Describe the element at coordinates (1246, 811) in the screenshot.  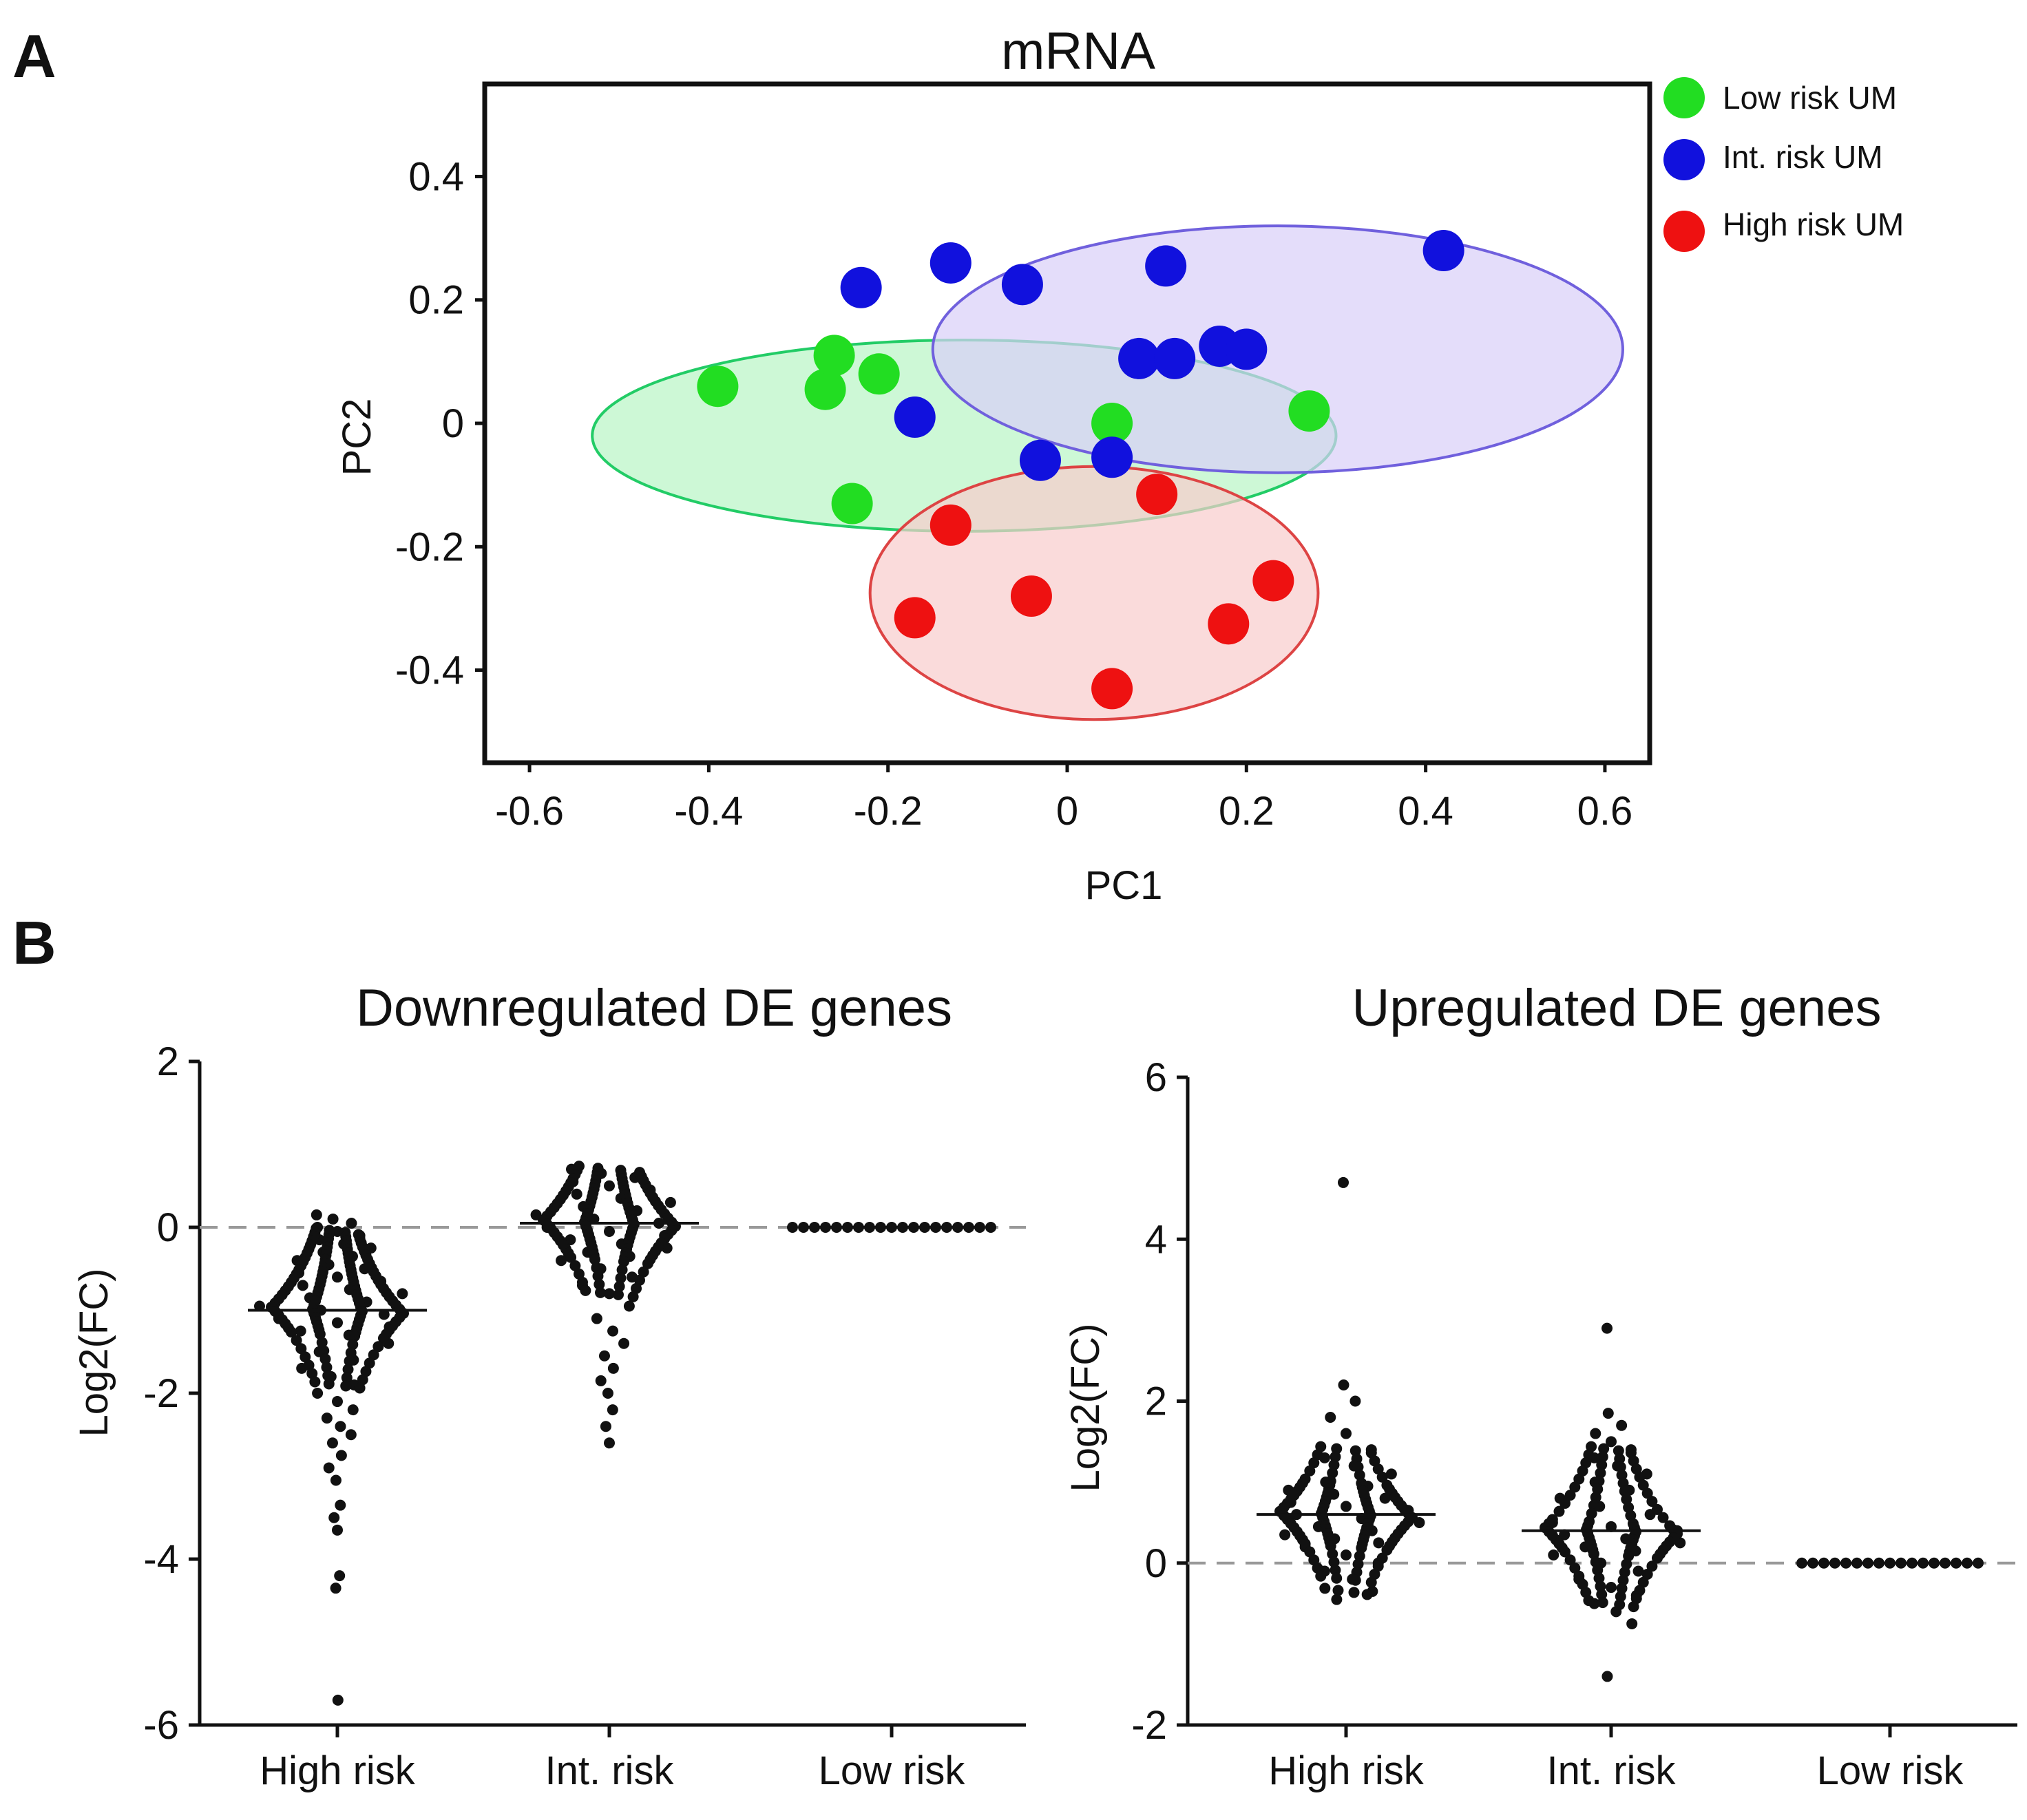
I see `x-tick-label: 0.2` at that location.